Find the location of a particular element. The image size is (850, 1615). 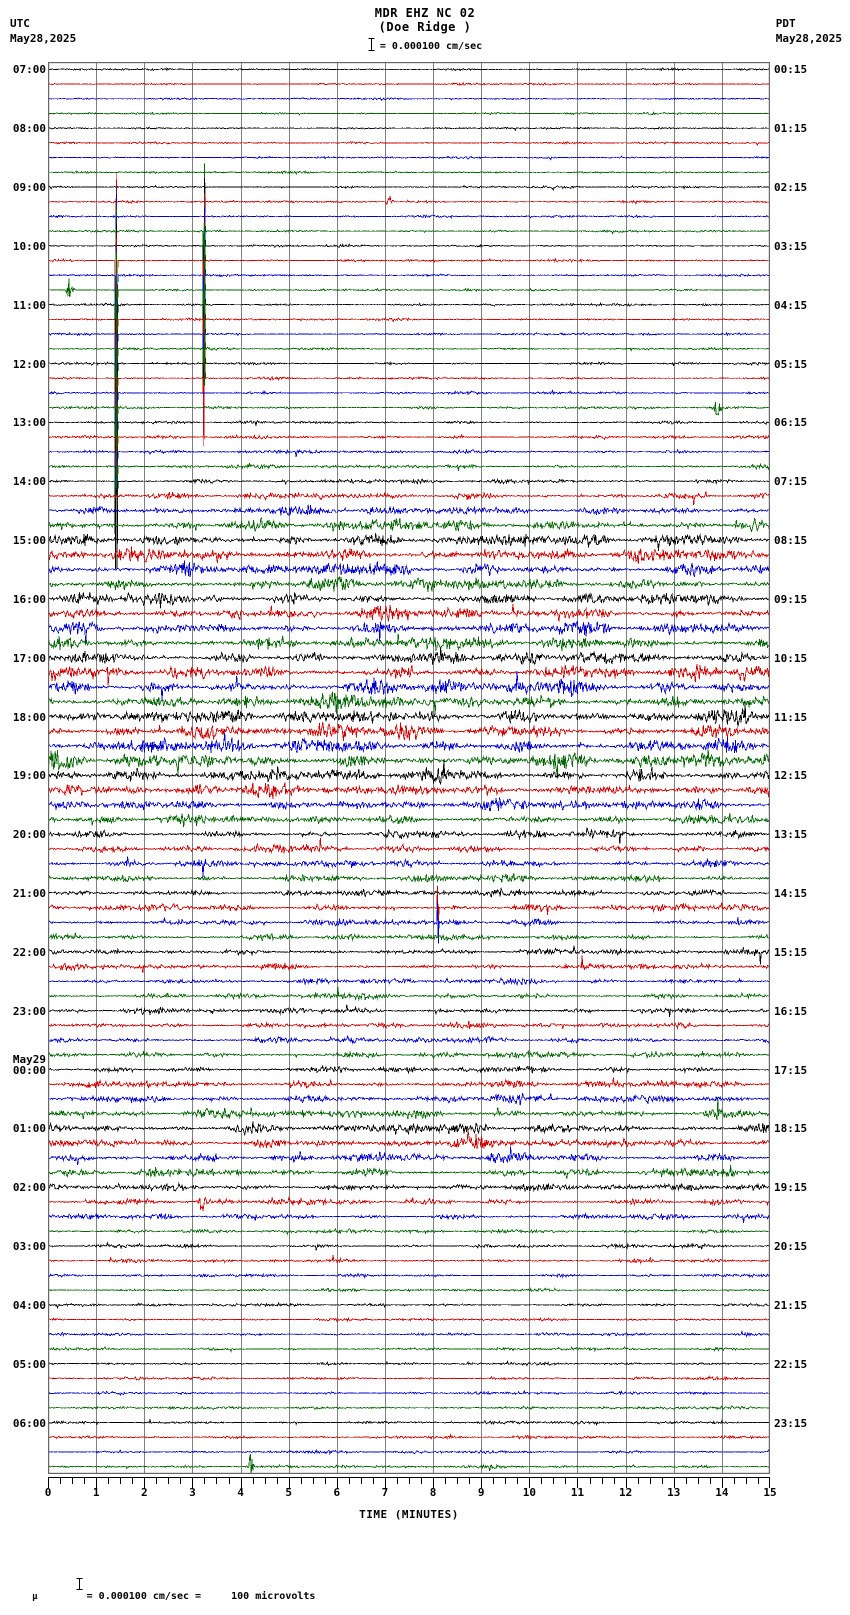

scale-reference: = 0.000100 cm/sec is located at coordinates (425, 46).